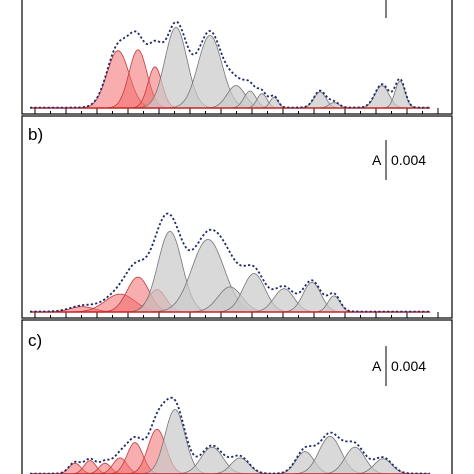 The width and height of the screenshot is (474, 474). What do you see at coordinates (35, 340) in the screenshot?
I see `panel-label: c)` at bounding box center [35, 340].